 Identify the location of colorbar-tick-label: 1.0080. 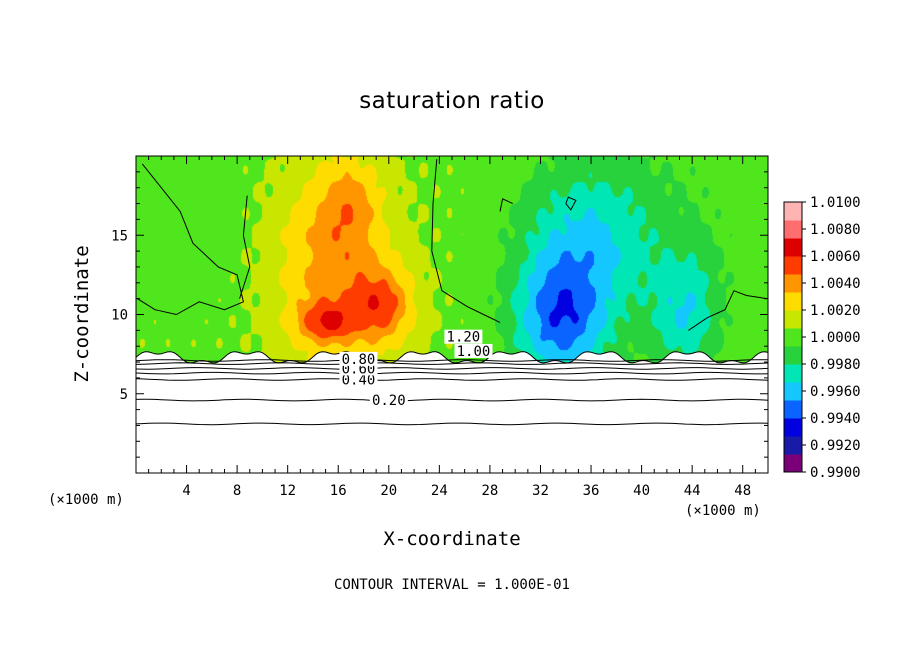
(835, 230).